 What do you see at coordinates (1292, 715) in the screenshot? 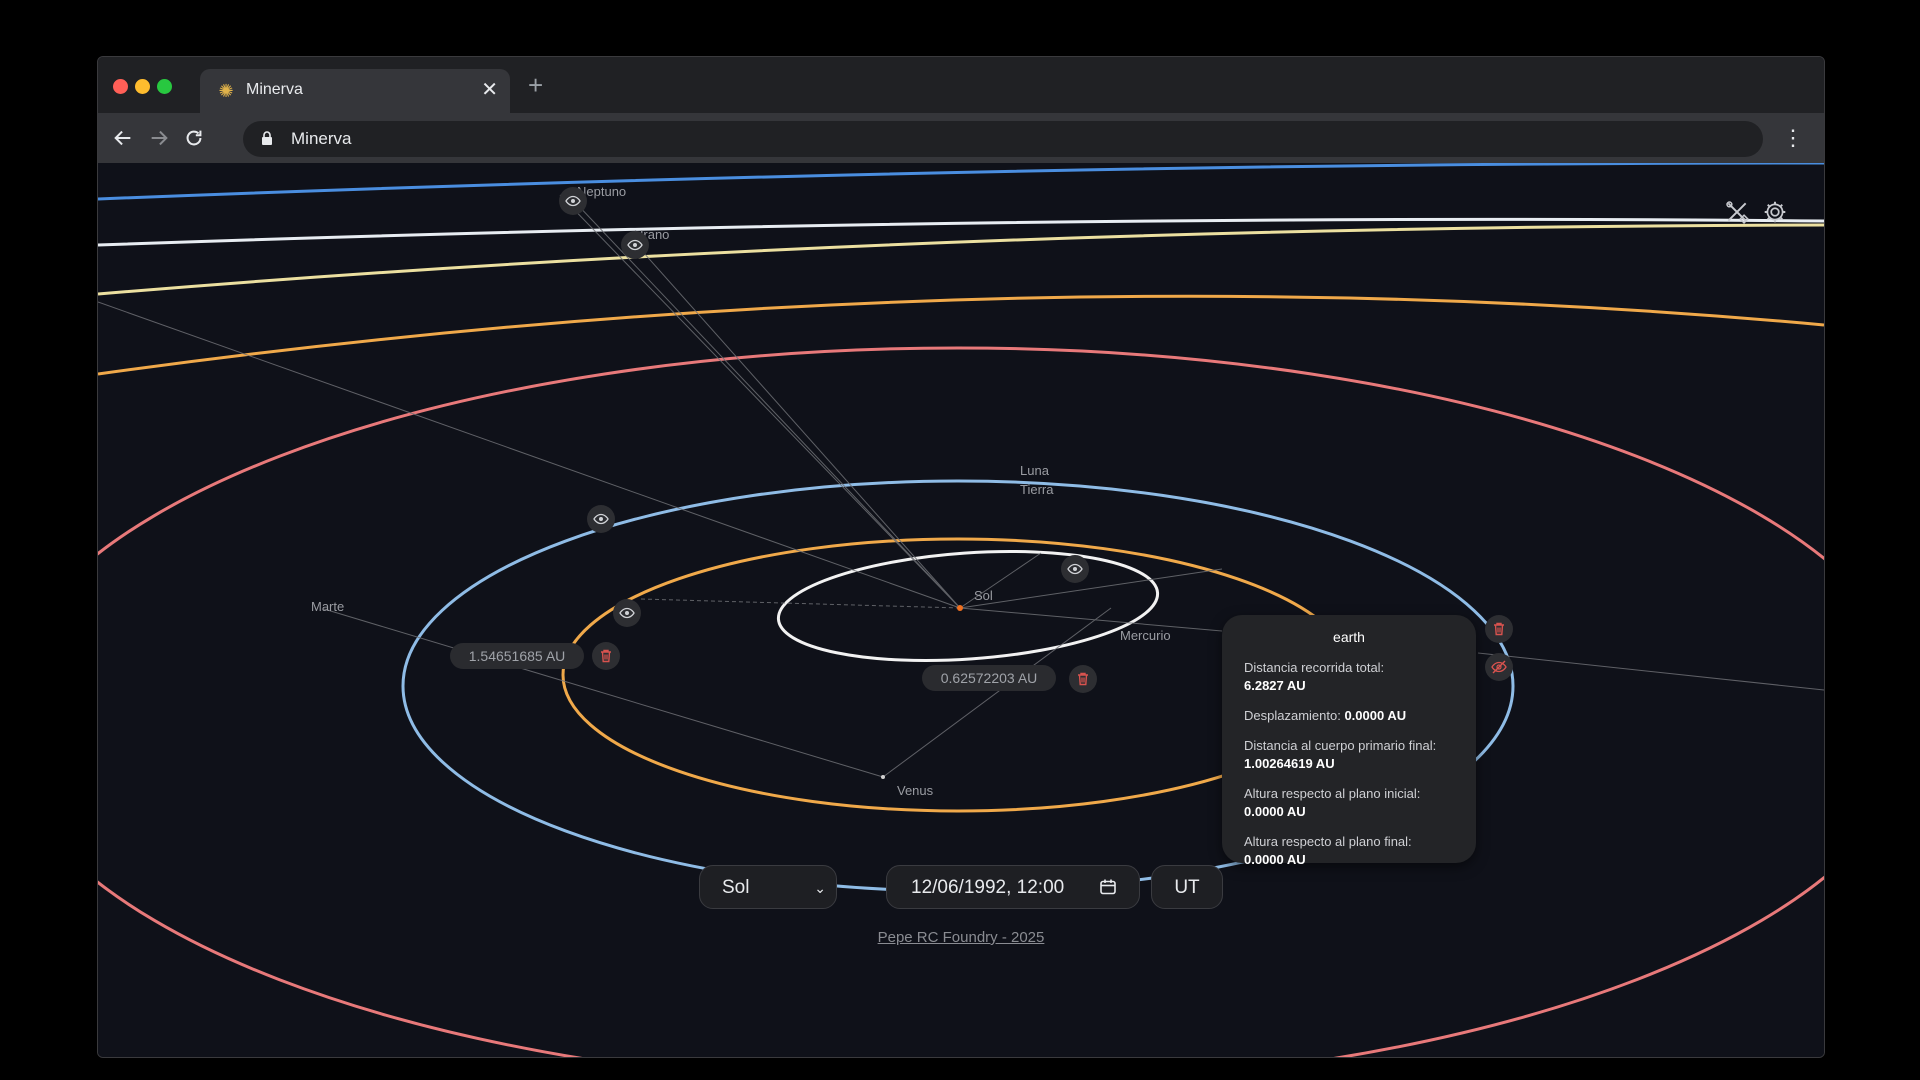
I see `tooltip-row-label: Desplazamiento:` at bounding box center [1292, 715].